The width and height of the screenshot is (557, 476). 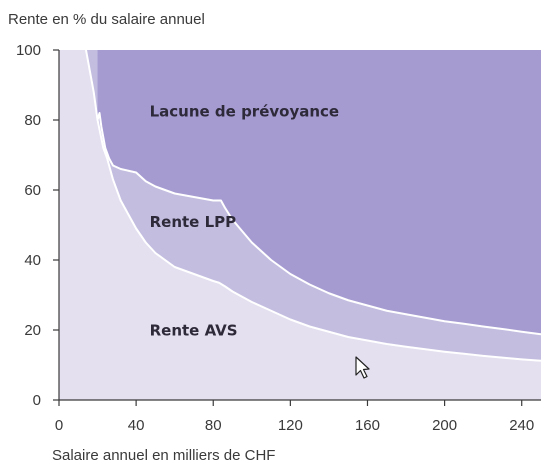 I want to click on area-label: Rente AVS, so click(x=194, y=330).